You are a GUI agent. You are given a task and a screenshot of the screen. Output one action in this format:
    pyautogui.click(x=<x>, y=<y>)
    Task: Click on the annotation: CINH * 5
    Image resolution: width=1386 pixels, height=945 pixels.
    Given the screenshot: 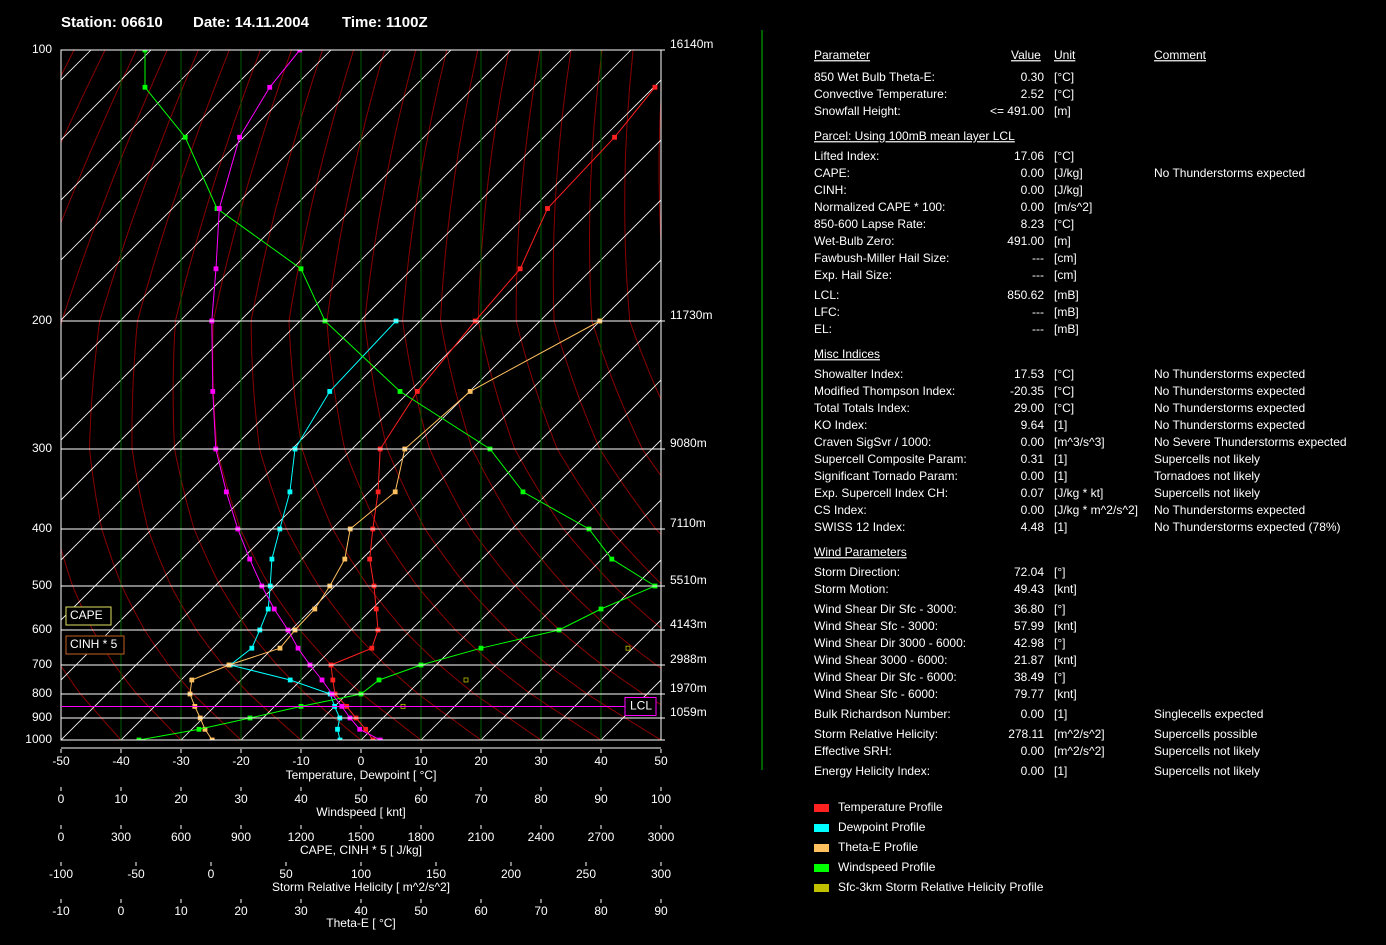 What is the action you would take?
    pyautogui.click(x=94, y=644)
    